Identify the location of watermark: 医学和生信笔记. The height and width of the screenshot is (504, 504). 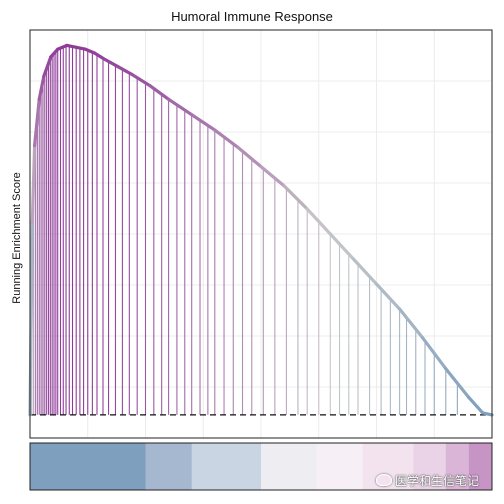
(427, 480).